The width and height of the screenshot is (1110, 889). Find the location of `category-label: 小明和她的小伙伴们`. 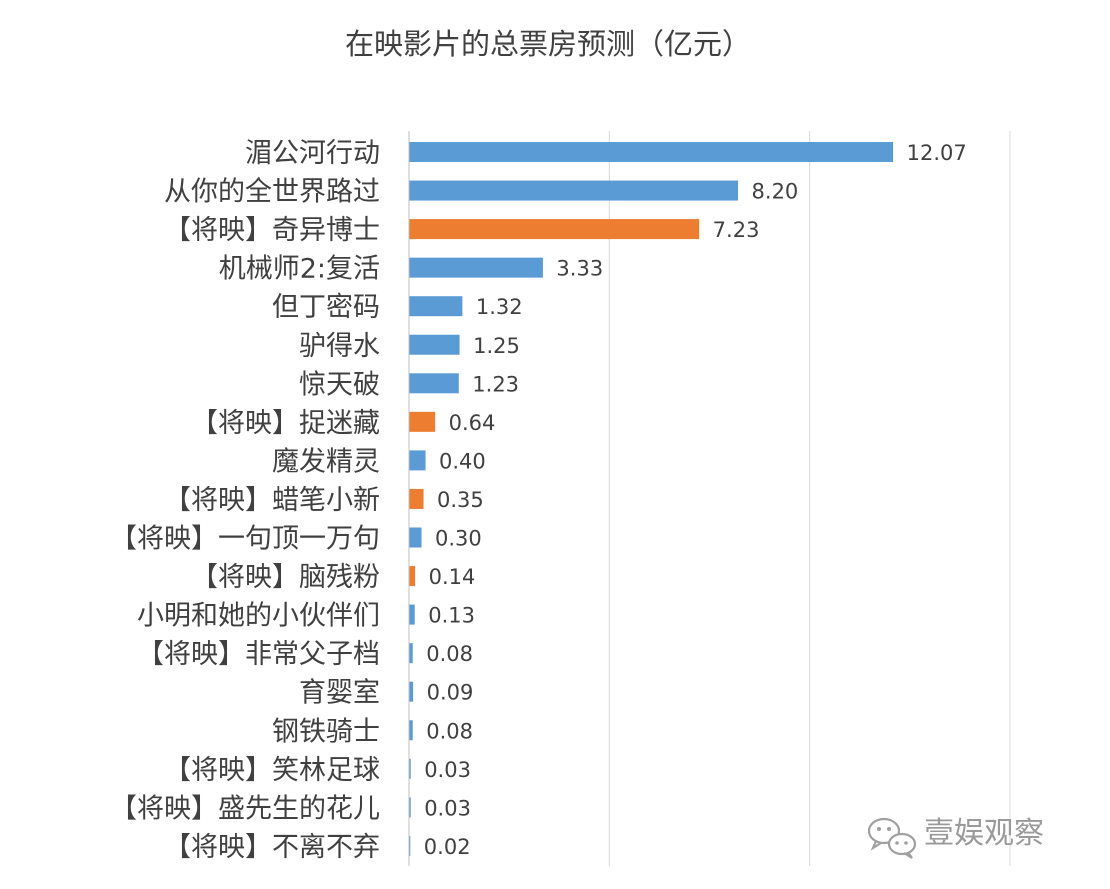

category-label: 小明和她的小伙伴们 is located at coordinates (258, 616).